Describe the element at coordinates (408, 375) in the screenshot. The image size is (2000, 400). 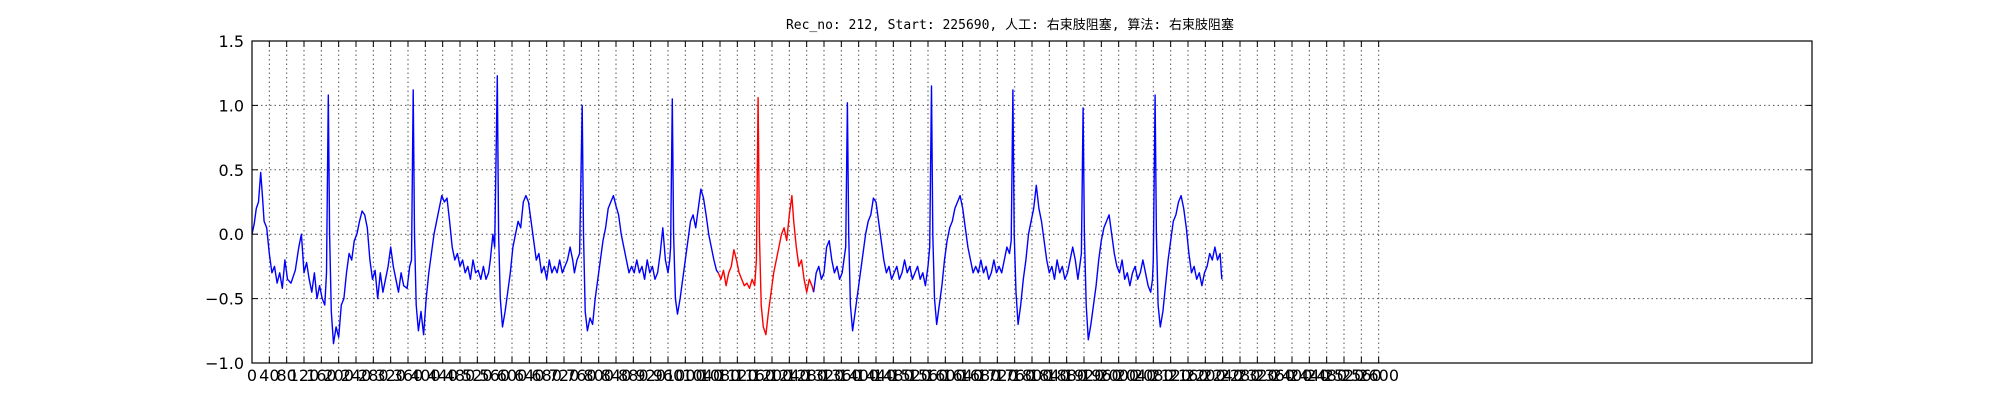
I see `x-tick-label: 360` at that location.